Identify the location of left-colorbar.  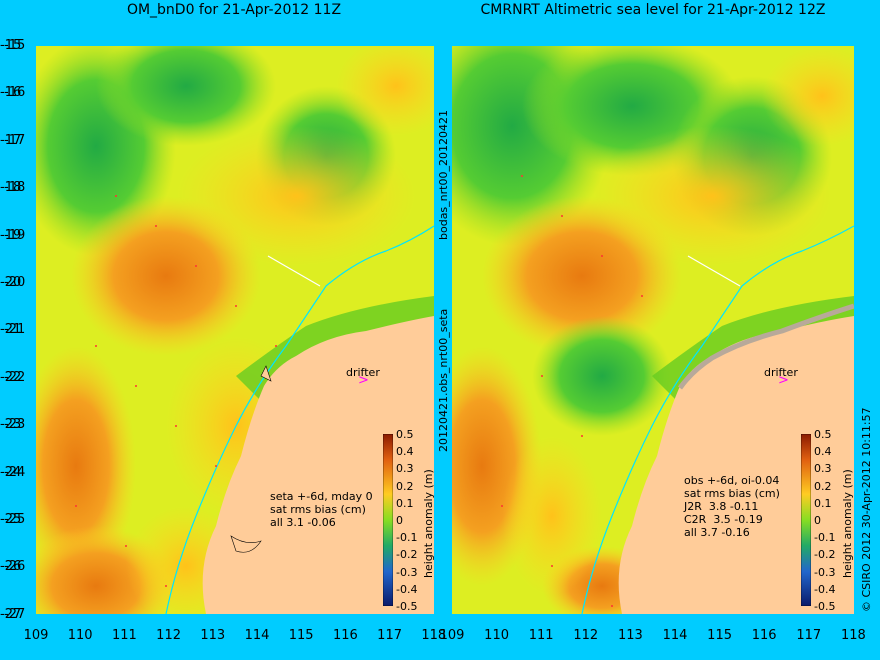
(388, 520).